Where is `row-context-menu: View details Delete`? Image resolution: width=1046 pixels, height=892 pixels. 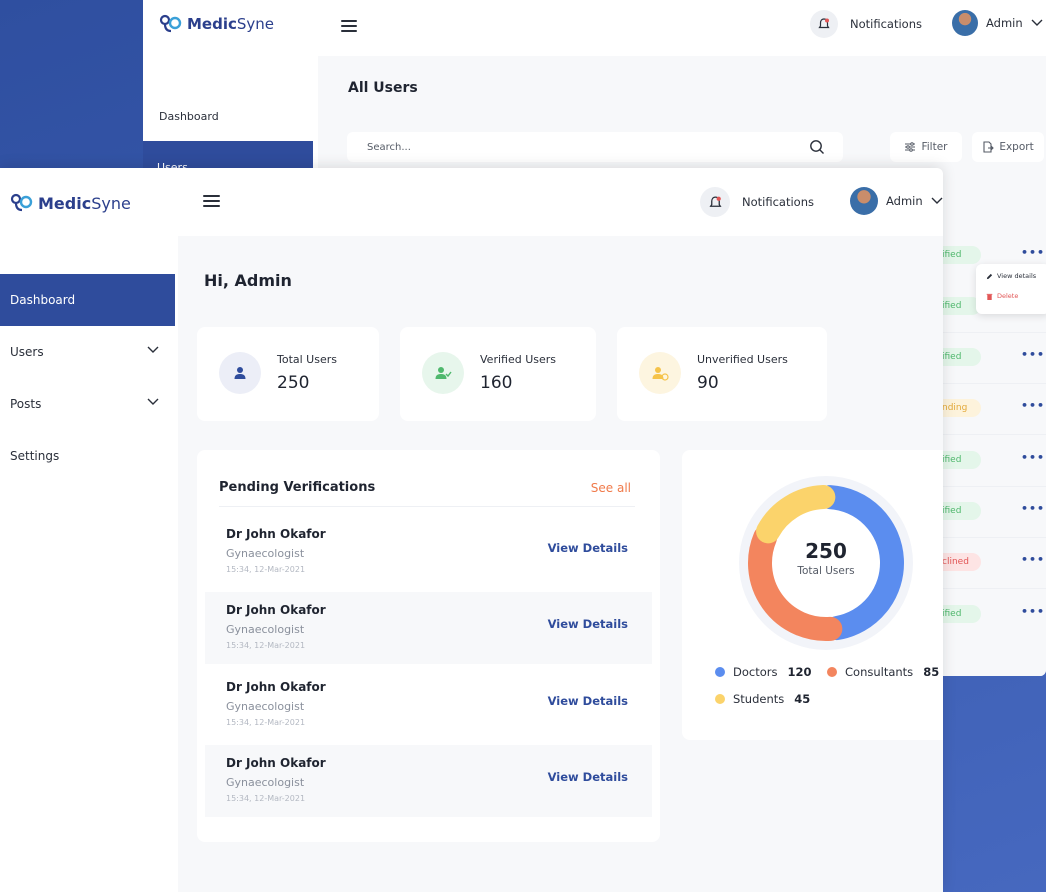
row-context-menu: View details Delete is located at coordinates (1011, 289).